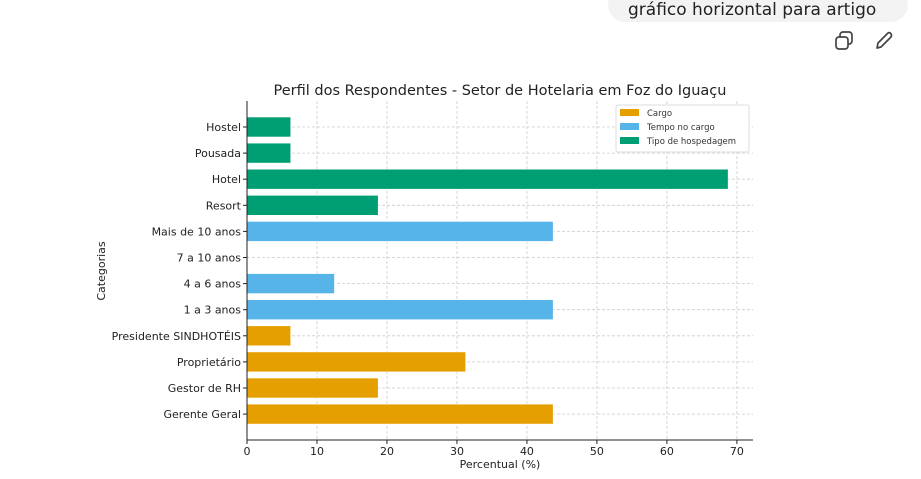  Describe the element at coordinates (209, 258) in the screenshot. I see `y-tick-label: 7 a 10 anos` at that location.